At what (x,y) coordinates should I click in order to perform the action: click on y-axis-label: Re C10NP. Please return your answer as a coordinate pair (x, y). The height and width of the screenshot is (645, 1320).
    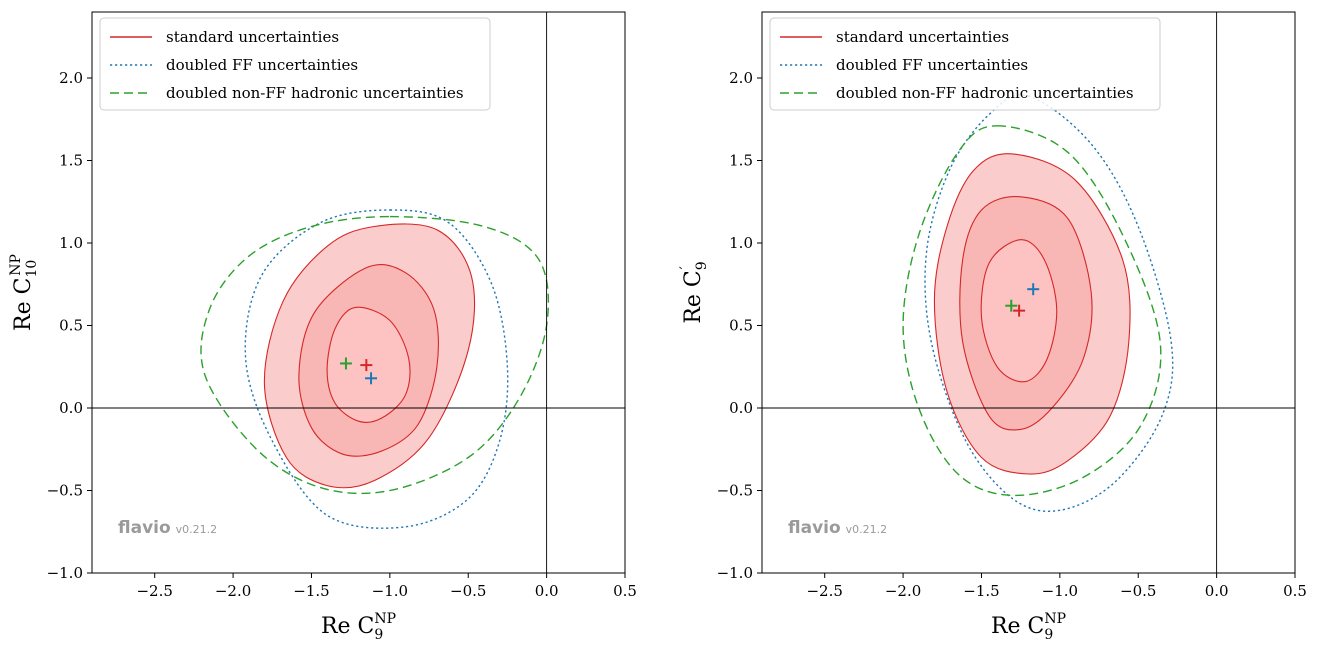
    Looking at the image, I should click on (24, 292).